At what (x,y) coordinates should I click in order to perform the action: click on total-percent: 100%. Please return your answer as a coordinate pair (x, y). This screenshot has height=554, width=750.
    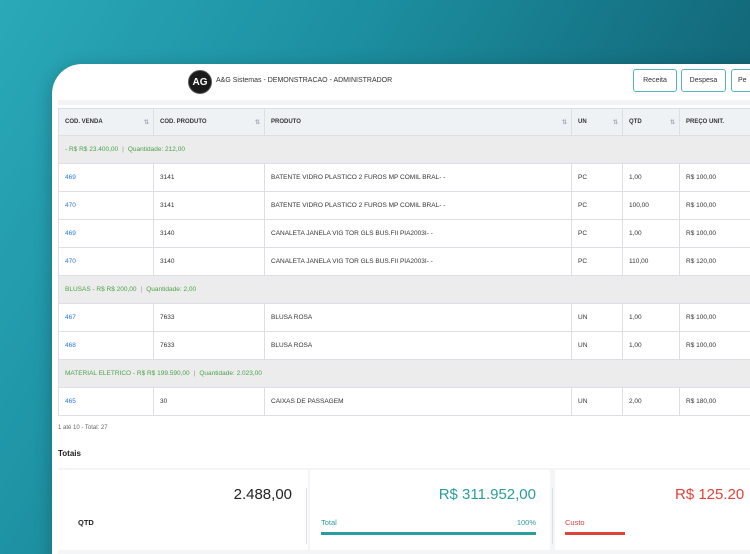
    Looking at the image, I should click on (526, 522).